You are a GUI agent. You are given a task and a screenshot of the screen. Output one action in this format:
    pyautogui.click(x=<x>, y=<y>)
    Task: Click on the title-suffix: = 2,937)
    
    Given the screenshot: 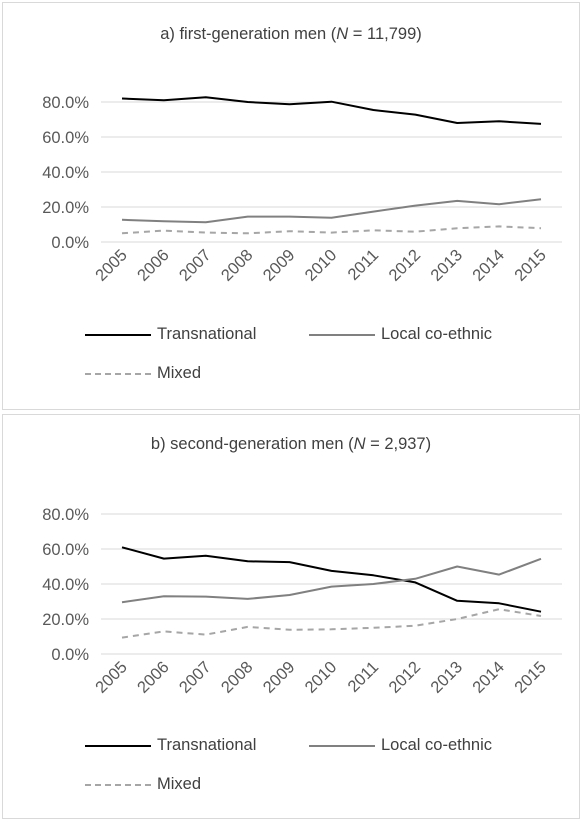 What is the action you would take?
    pyautogui.click(x=398, y=444)
    